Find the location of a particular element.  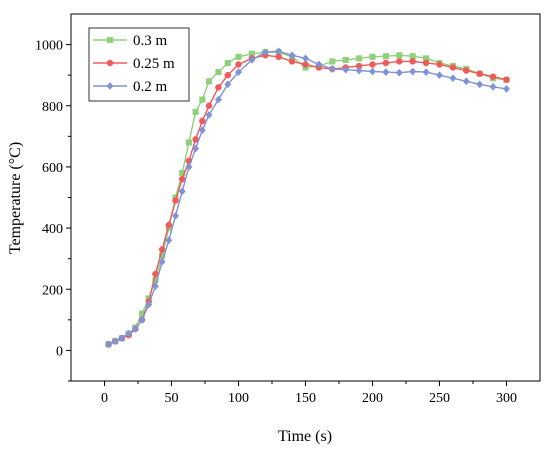

legend-entry: 0.2 m is located at coordinates (130, 87).